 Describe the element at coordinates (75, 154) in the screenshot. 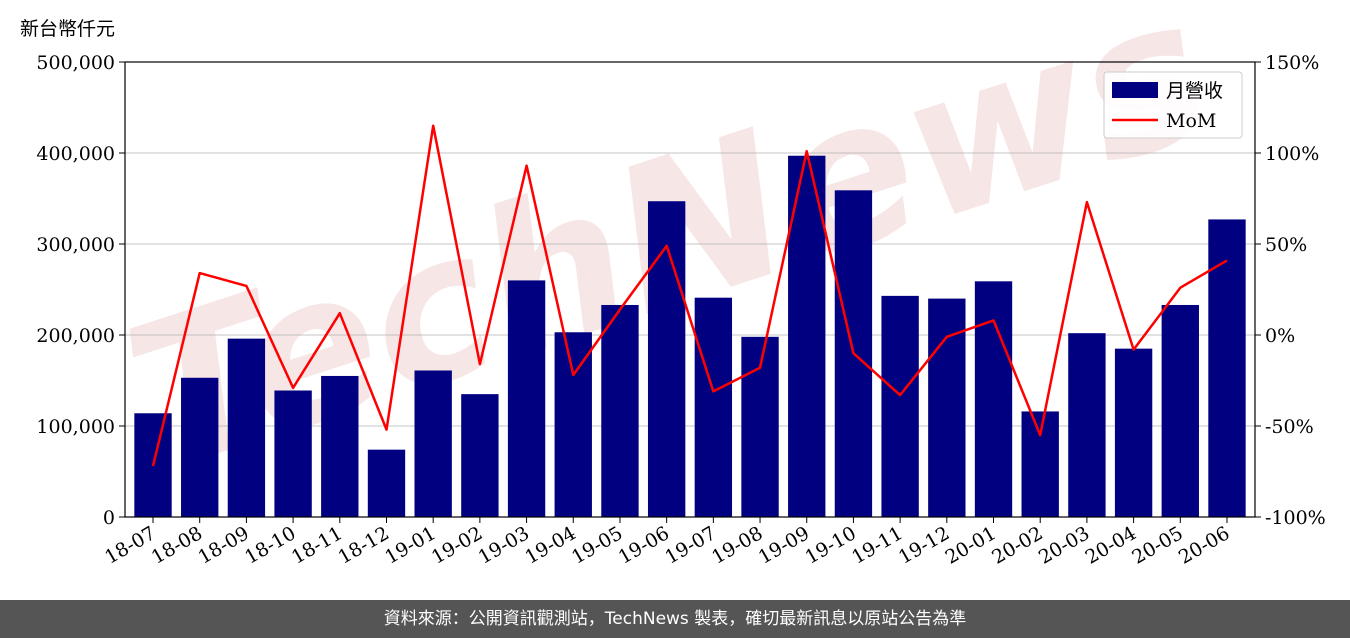

I see `left-tick-label: 400,000` at that location.